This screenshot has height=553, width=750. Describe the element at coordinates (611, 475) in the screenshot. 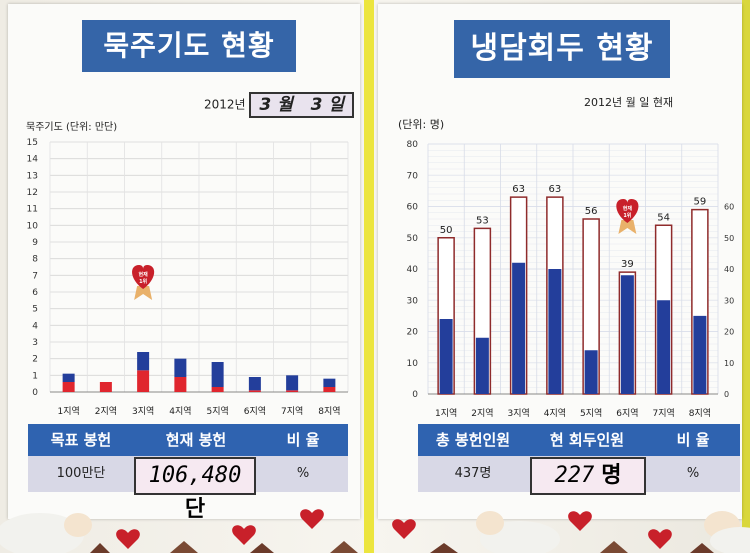

I see `return-current-unit: 명` at that location.